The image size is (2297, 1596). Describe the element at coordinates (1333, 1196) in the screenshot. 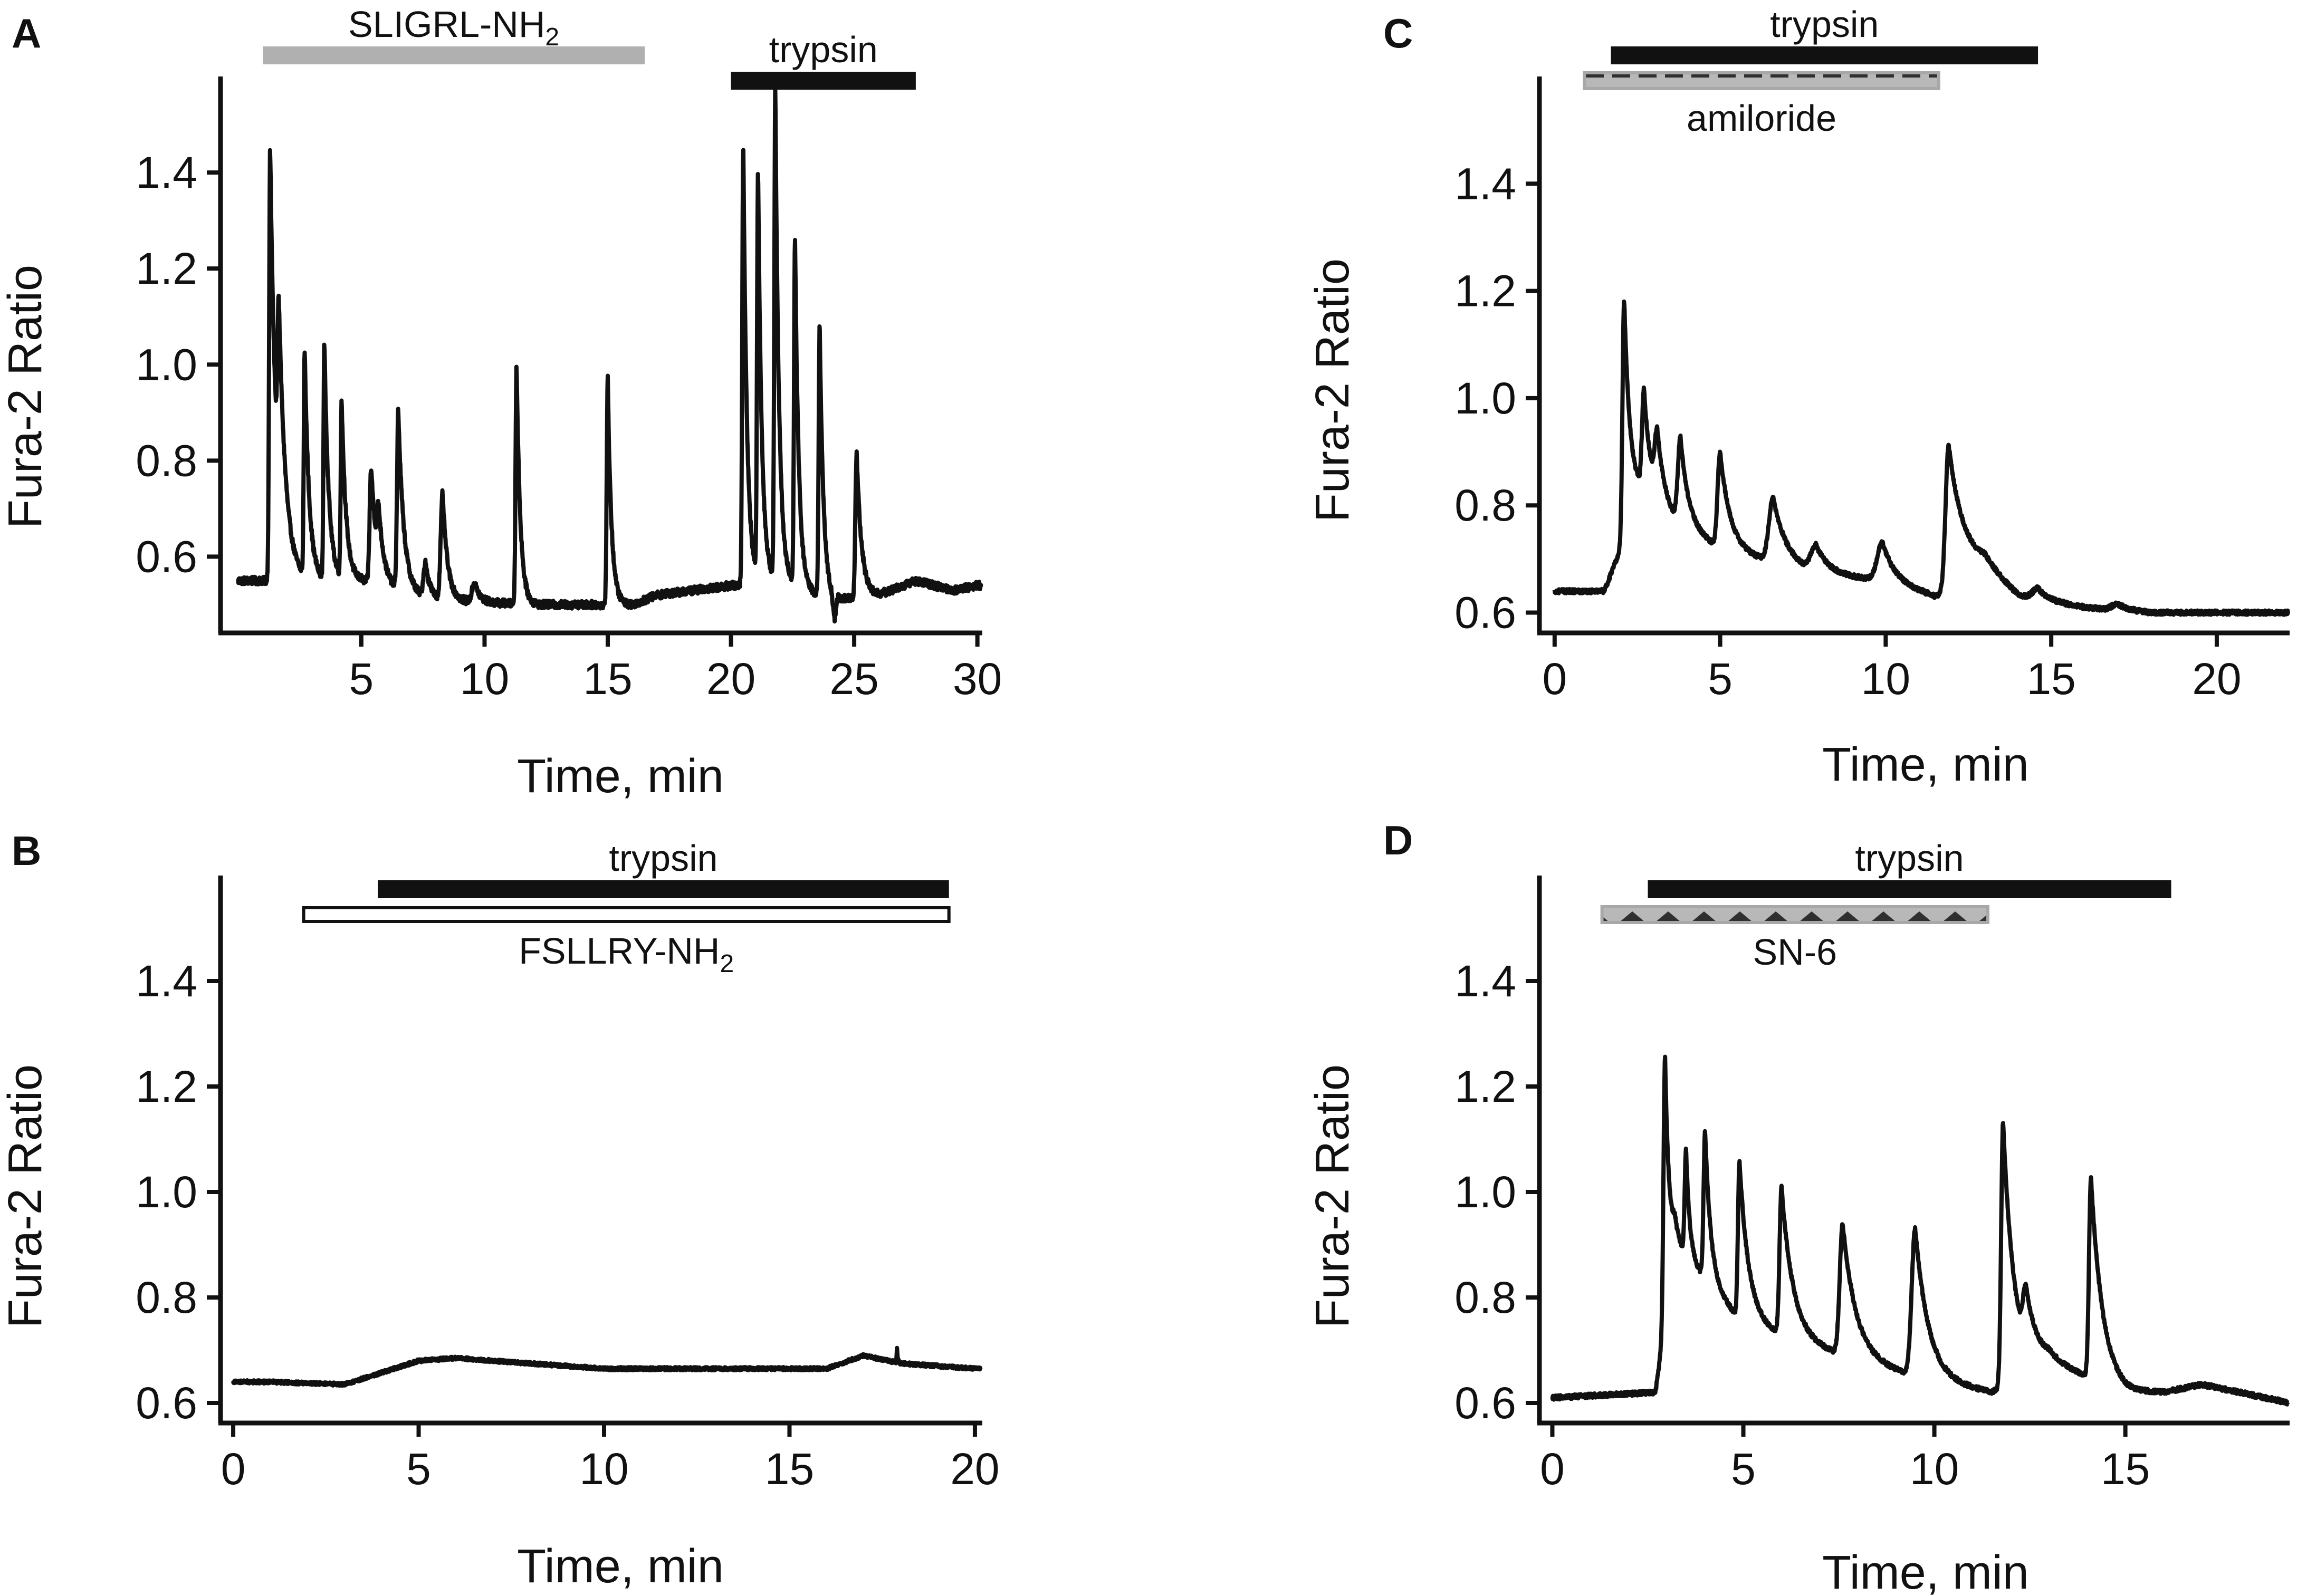

I see `panel-d-y-axis-title: Fura-2 Ratio` at that location.